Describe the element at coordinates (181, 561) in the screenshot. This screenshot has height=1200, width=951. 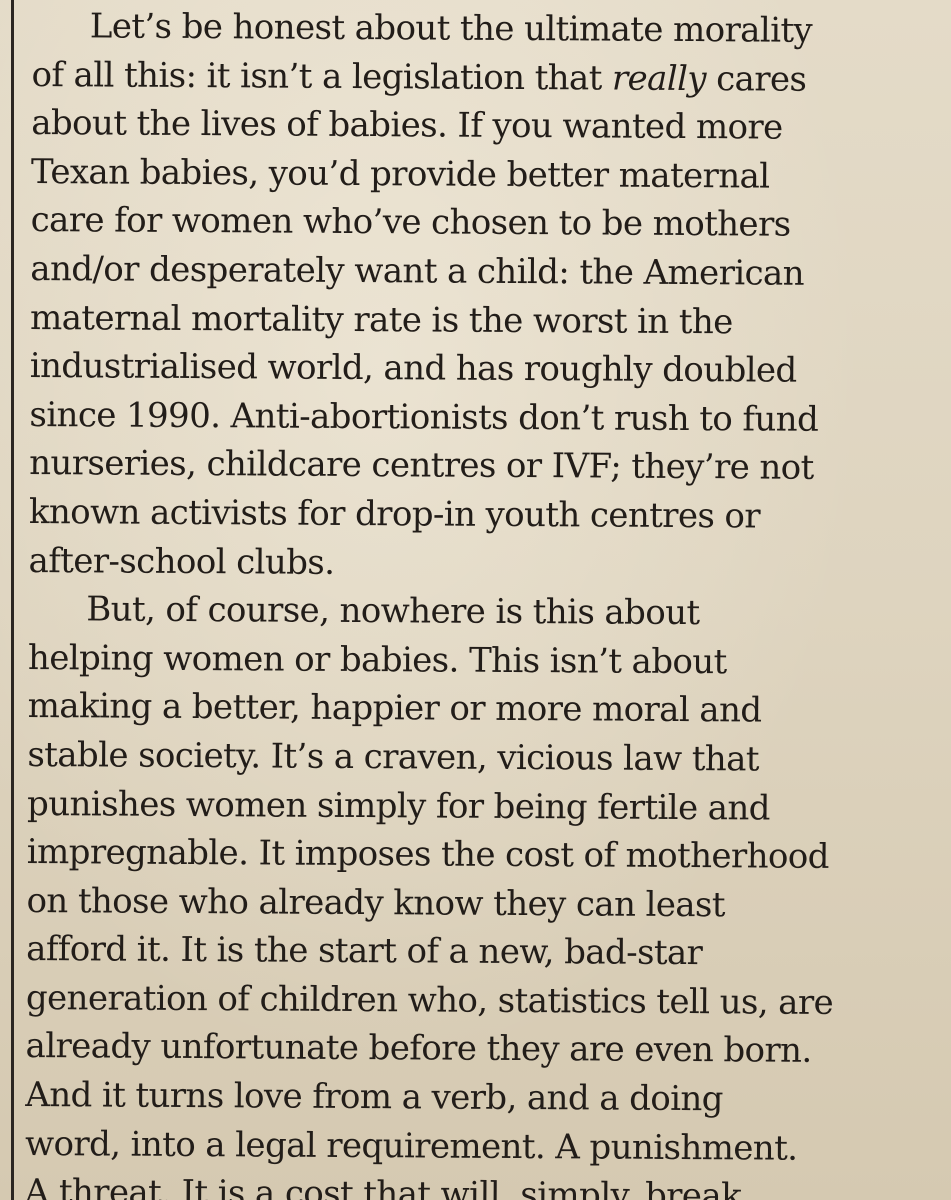
I see `text-line: after-school clubs.` at that location.